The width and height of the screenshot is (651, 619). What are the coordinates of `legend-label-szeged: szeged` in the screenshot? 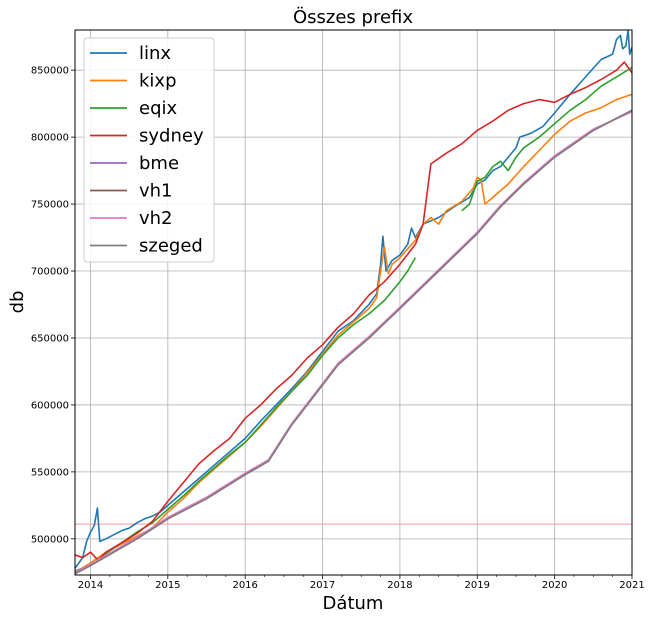 It's located at (171, 246).